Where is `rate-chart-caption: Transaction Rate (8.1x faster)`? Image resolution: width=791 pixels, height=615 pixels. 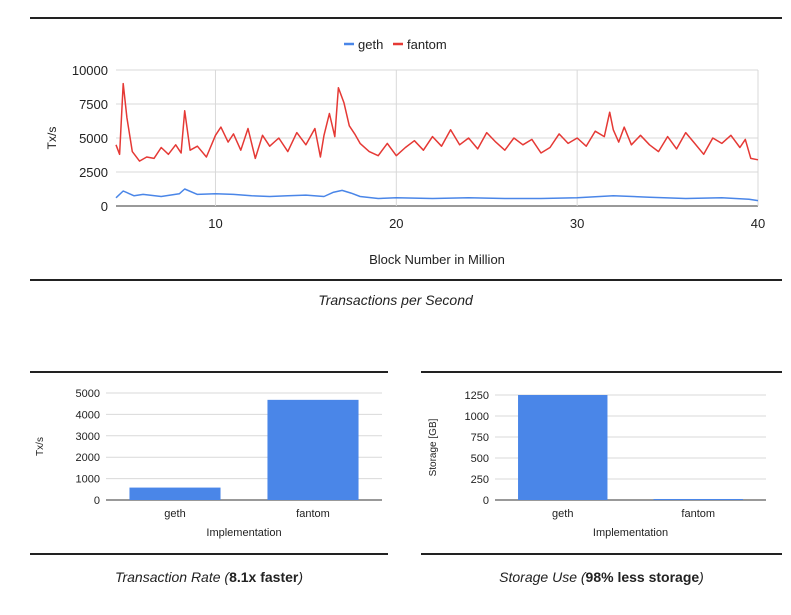
rate-chart-caption: Transaction Rate (8.1x faster) is located at coordinates (209, 577).